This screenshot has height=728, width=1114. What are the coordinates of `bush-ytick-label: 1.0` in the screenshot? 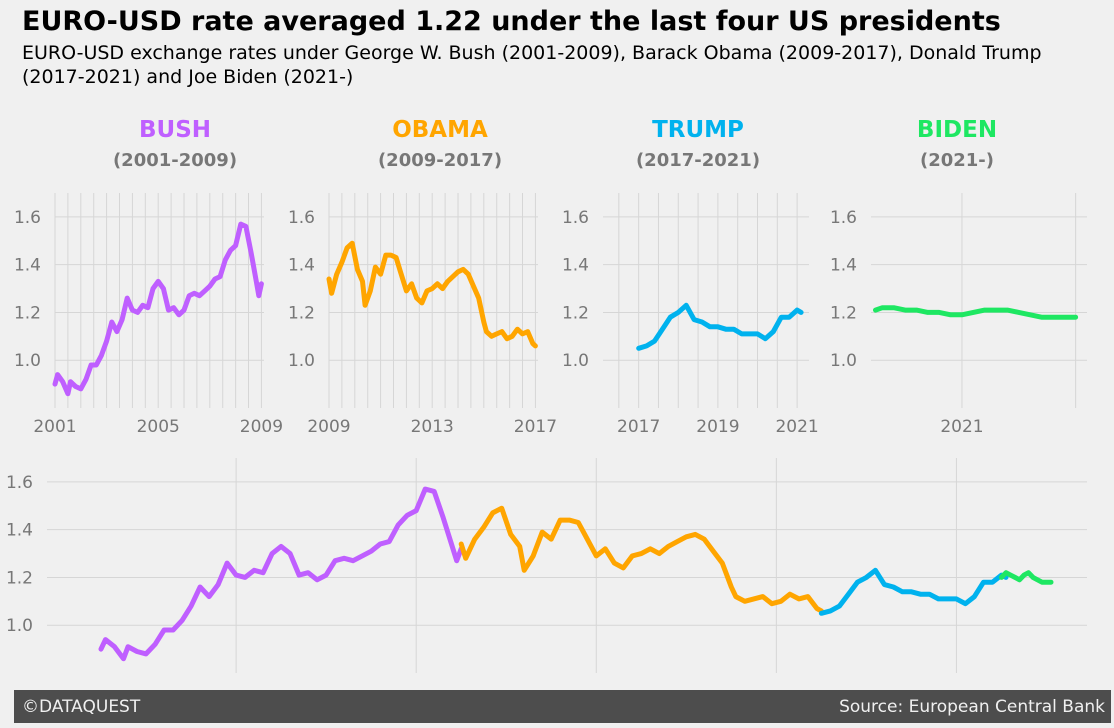 It's located at (27, 361).